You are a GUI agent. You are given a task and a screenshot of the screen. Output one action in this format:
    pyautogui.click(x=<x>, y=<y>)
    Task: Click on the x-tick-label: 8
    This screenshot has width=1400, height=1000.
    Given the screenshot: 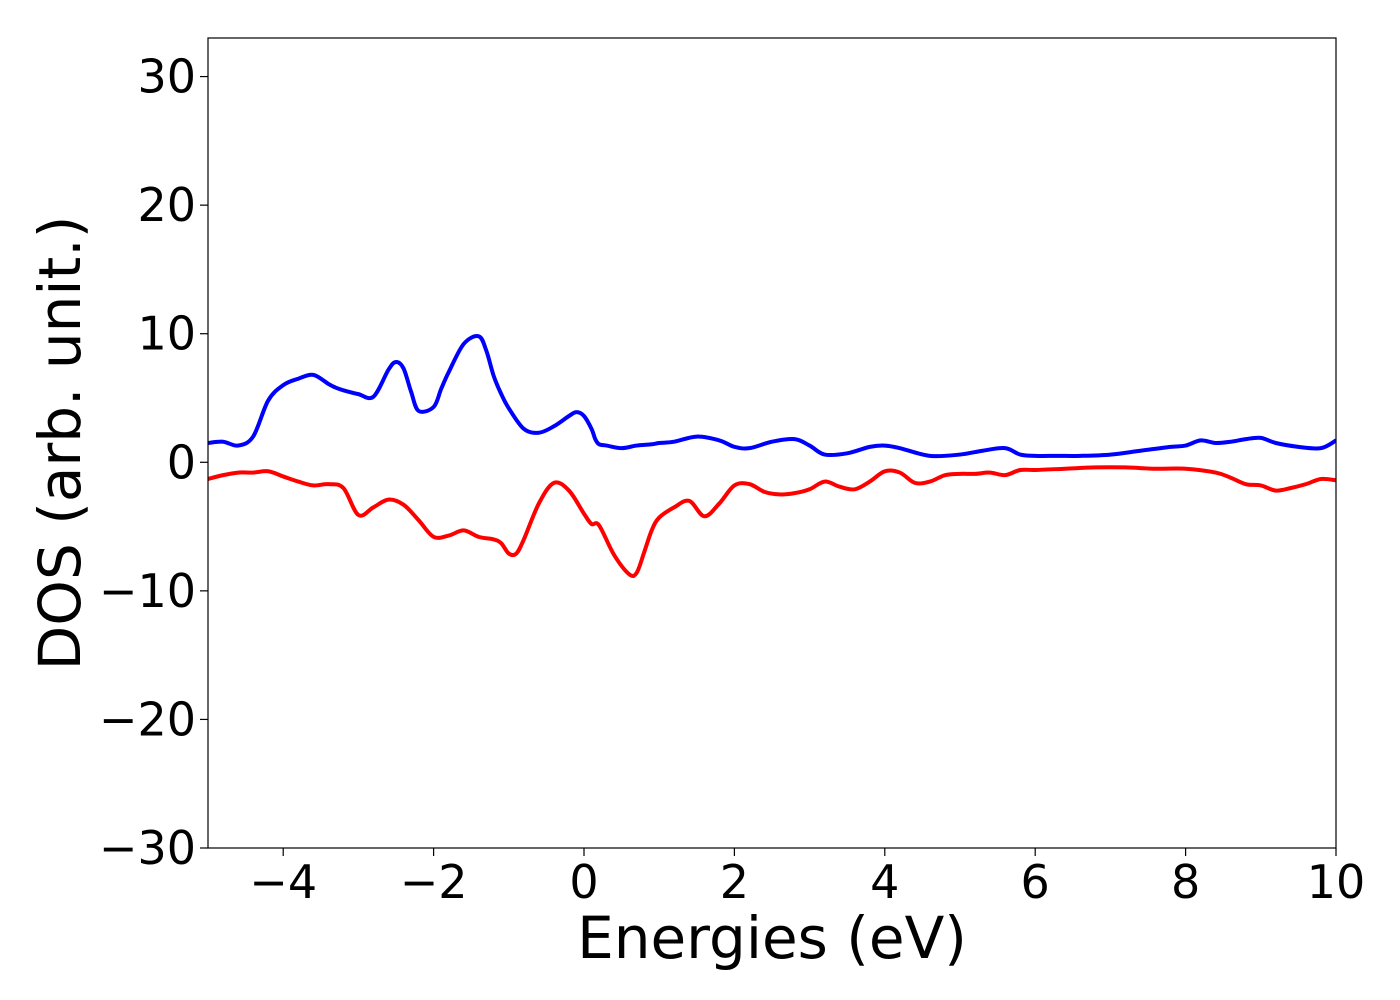 What is the action you would take?
    pyautogui.click(x=1185, y=882)
    